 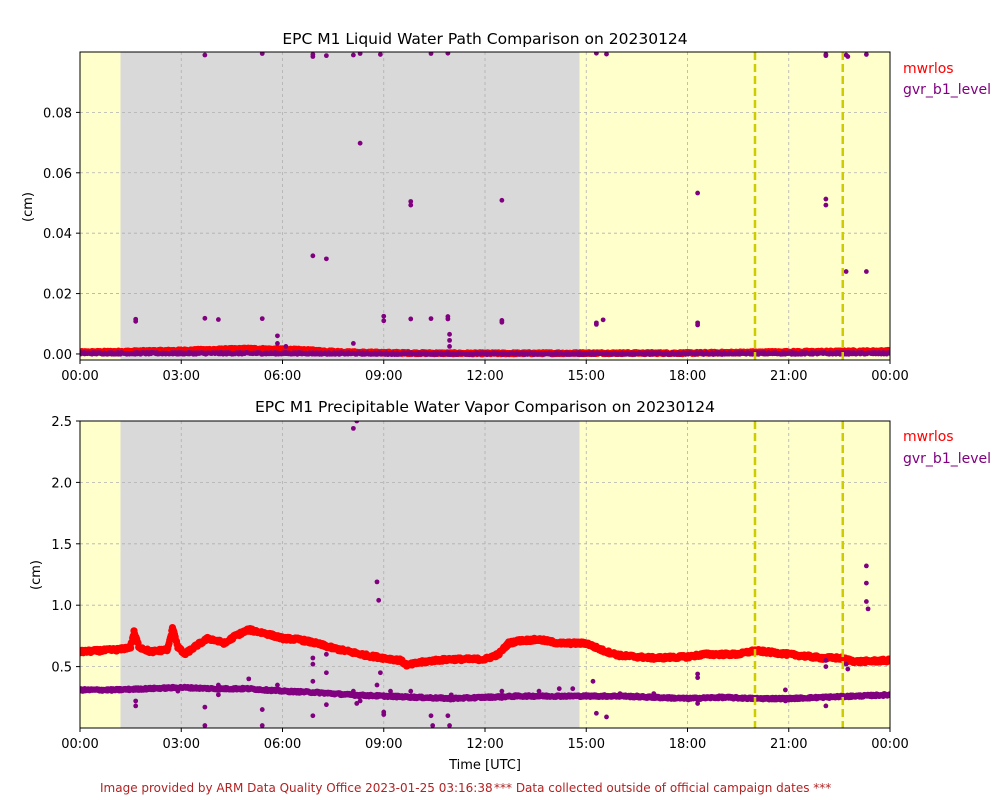 What do you see at coordinates (282, 376) in the screenshot?
I see `lwp-x-tick-label: 06:00` at bounding box center [282, 376].